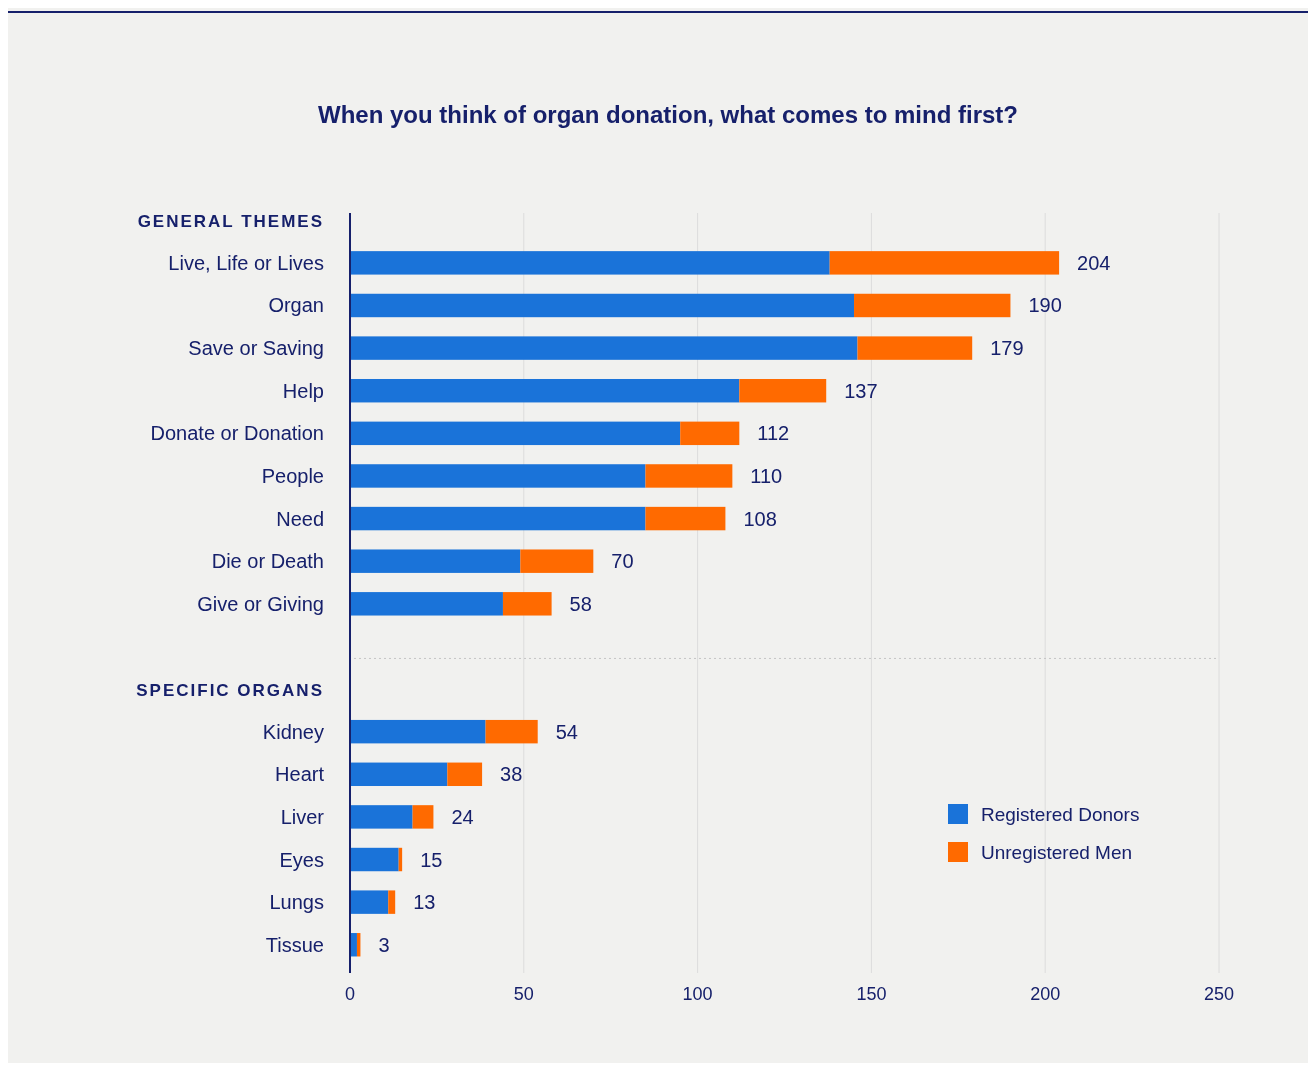 This screenshot has height=1065, width=1314. I want to click on y-tick-label: People, so click(292, 475).